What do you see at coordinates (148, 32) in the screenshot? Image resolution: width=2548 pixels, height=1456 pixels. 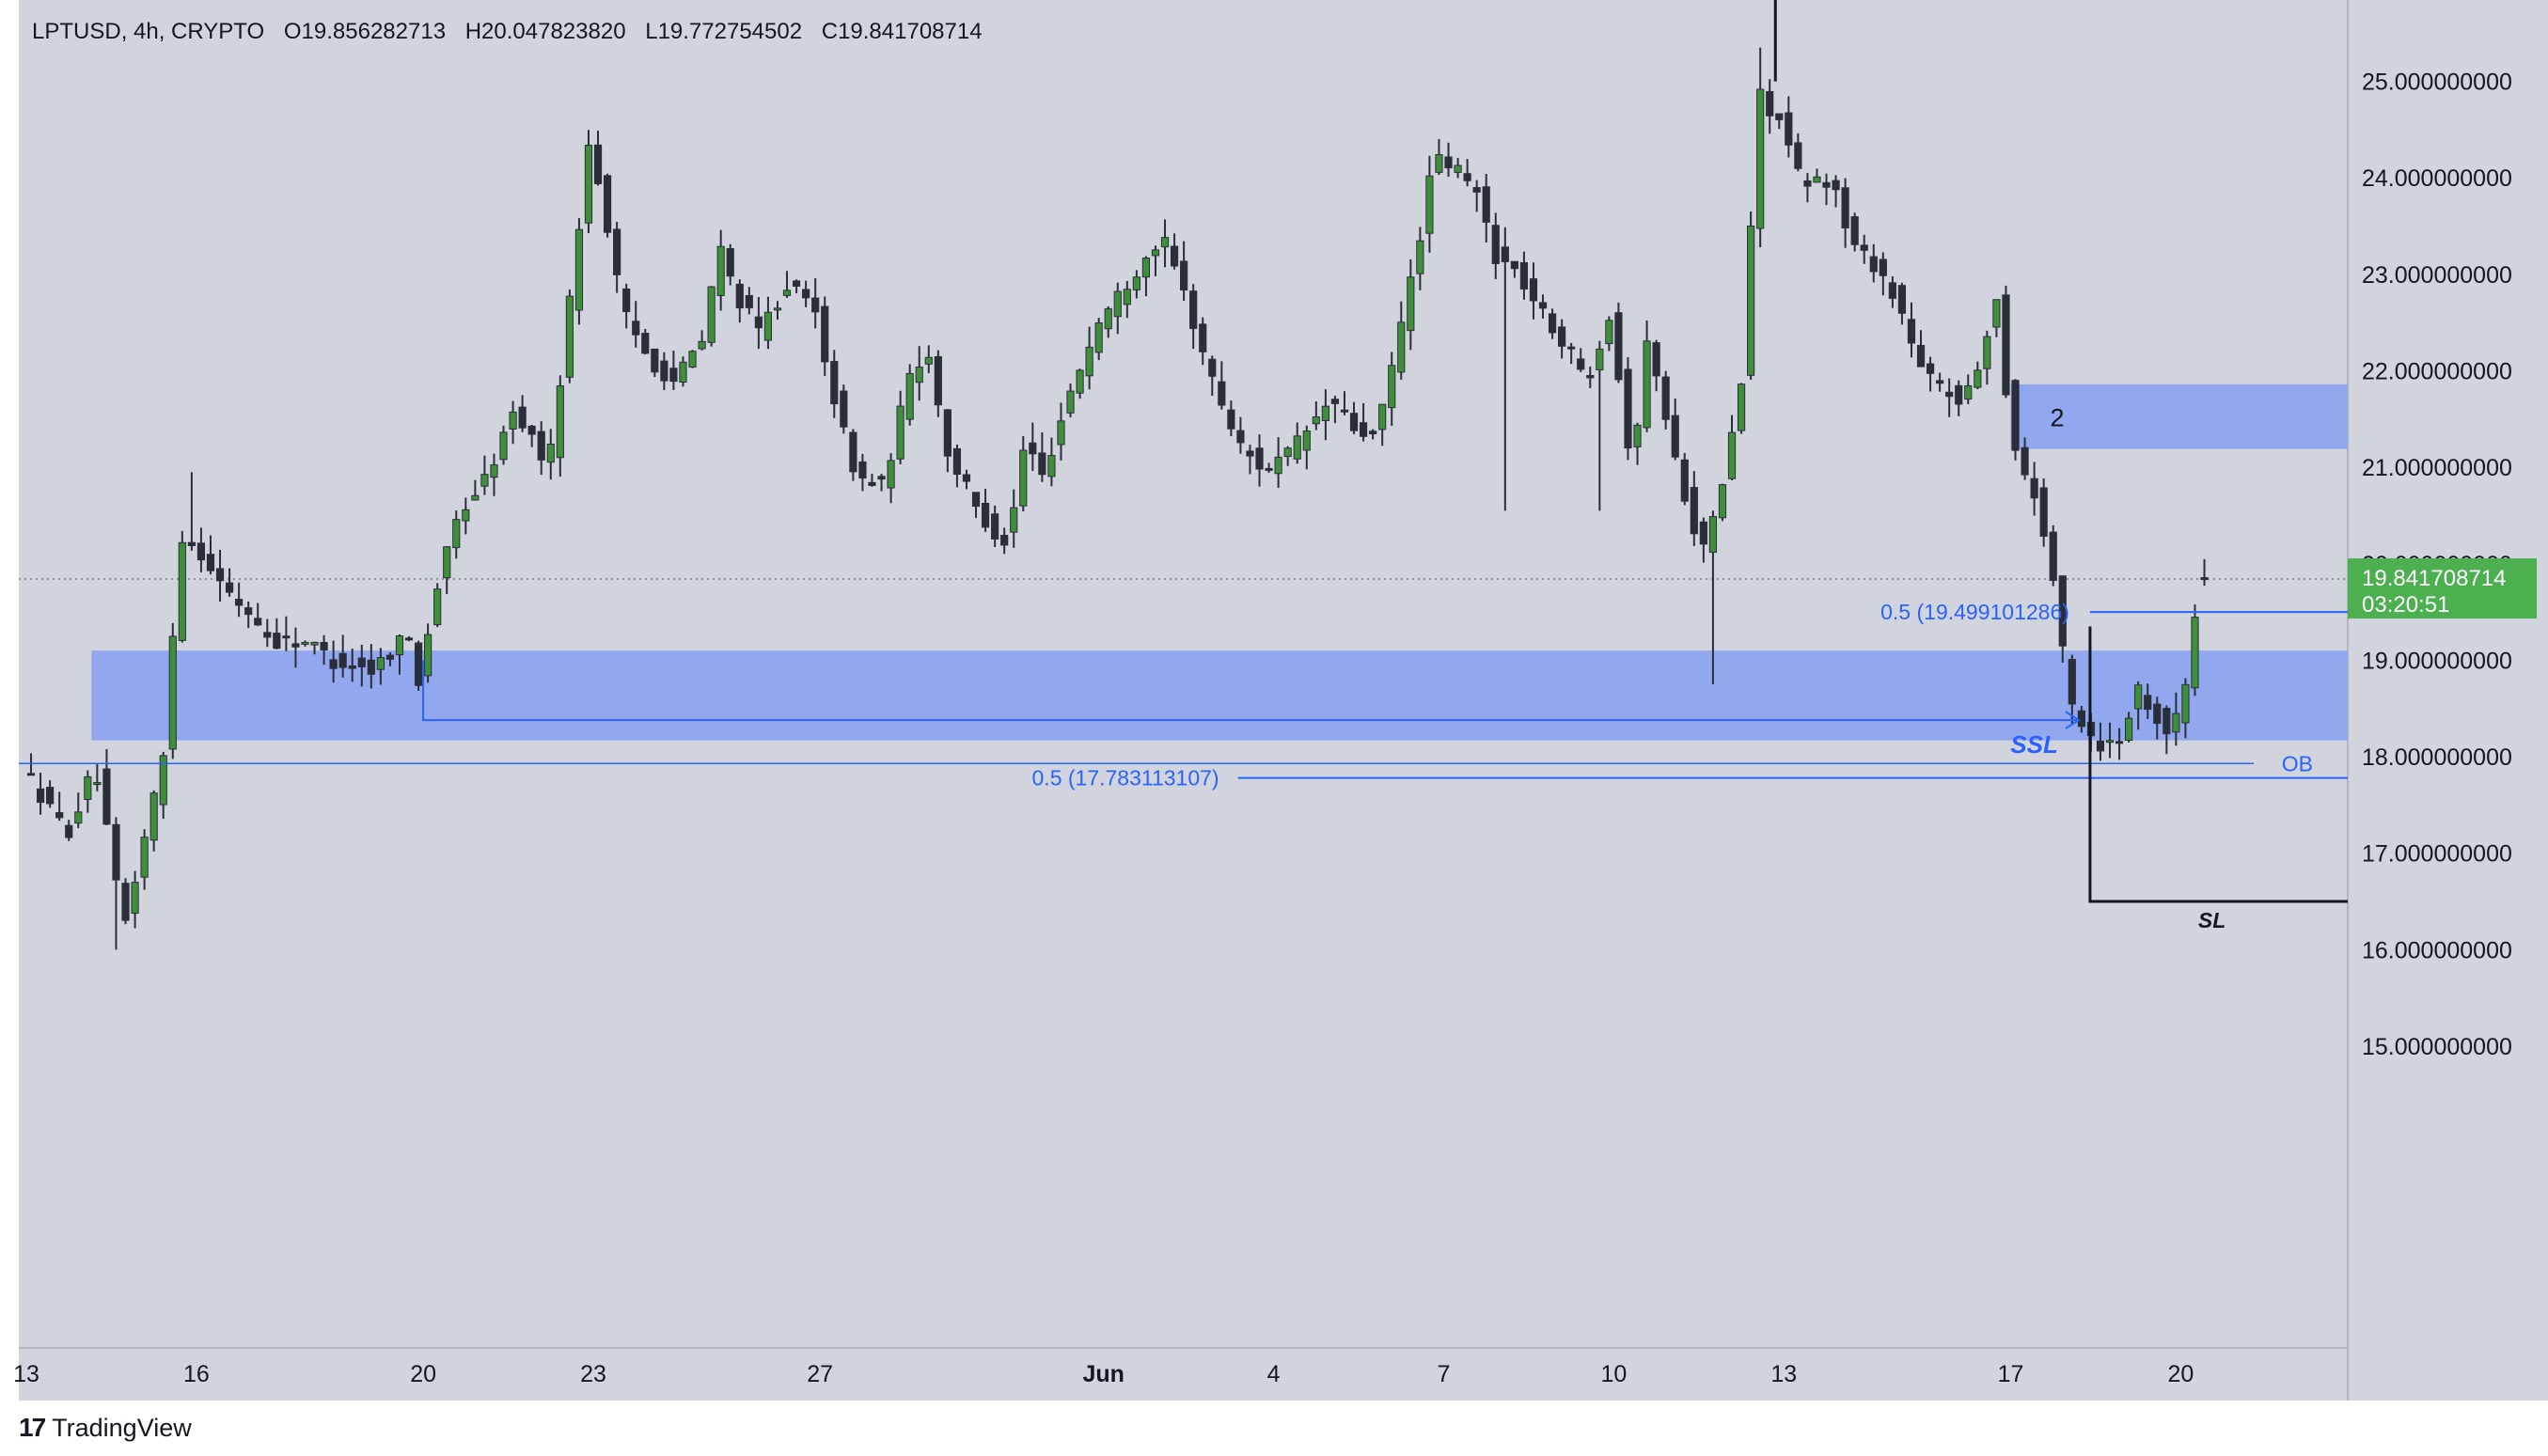 I see `symbol-label: LPTUSD, 4h, CRYPTO` at bounding box center [148, 32].